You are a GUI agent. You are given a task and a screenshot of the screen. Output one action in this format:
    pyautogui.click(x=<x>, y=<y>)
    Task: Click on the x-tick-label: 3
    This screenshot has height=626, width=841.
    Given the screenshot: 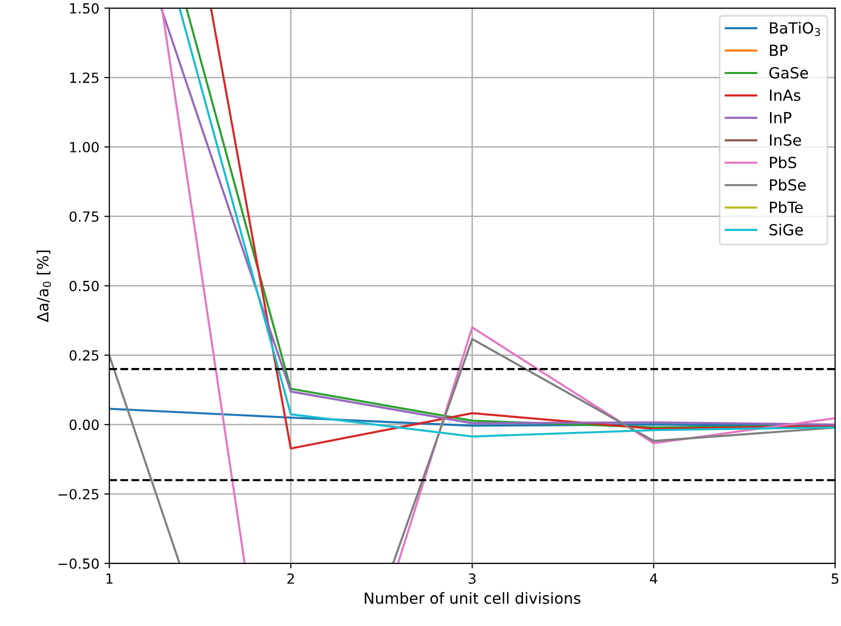 What is the action you would take?
    pyautogui.click(x=472, y=578)
    